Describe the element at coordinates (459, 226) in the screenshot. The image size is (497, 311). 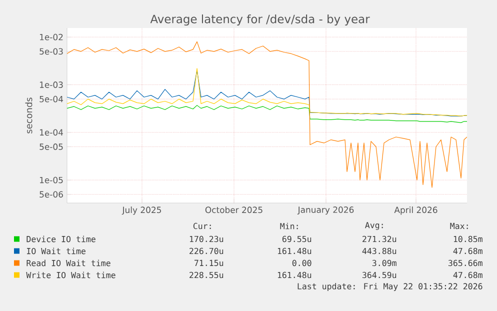
I see `text: Max:` at that location.